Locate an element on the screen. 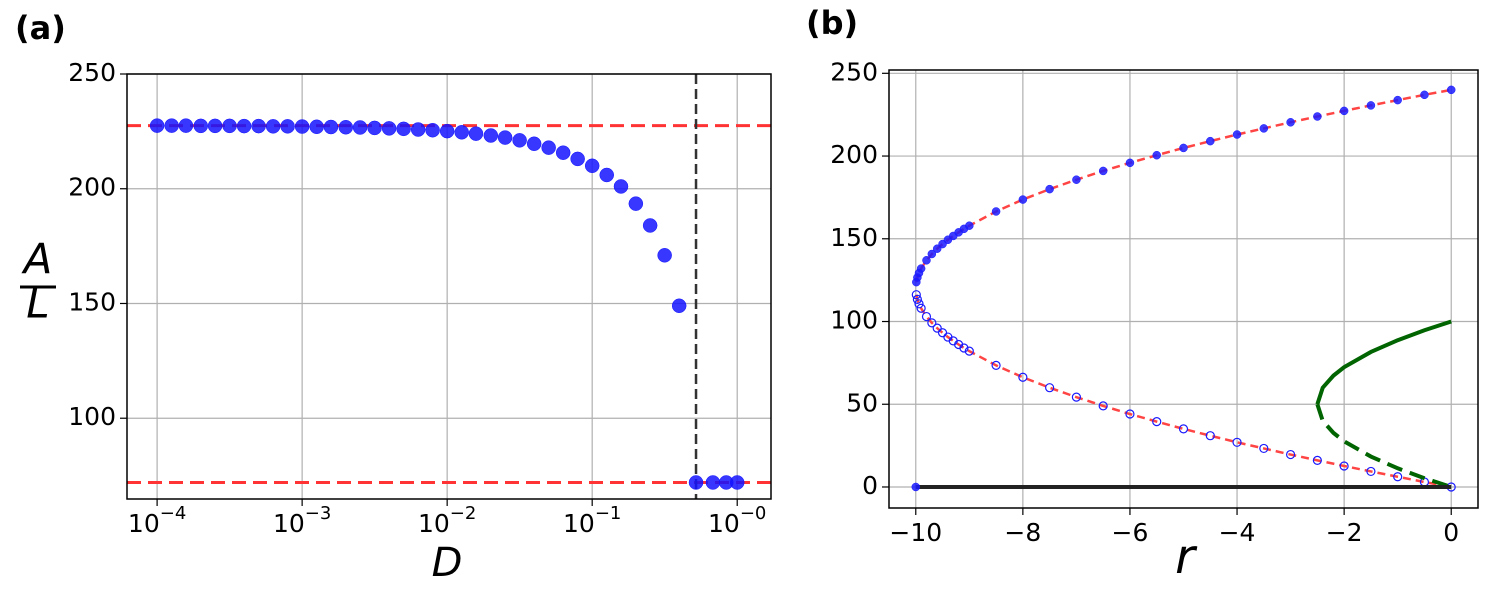 The image size is (1498, 596). x-tick-label: 10⁻³ is located at coordinates (302, 520).